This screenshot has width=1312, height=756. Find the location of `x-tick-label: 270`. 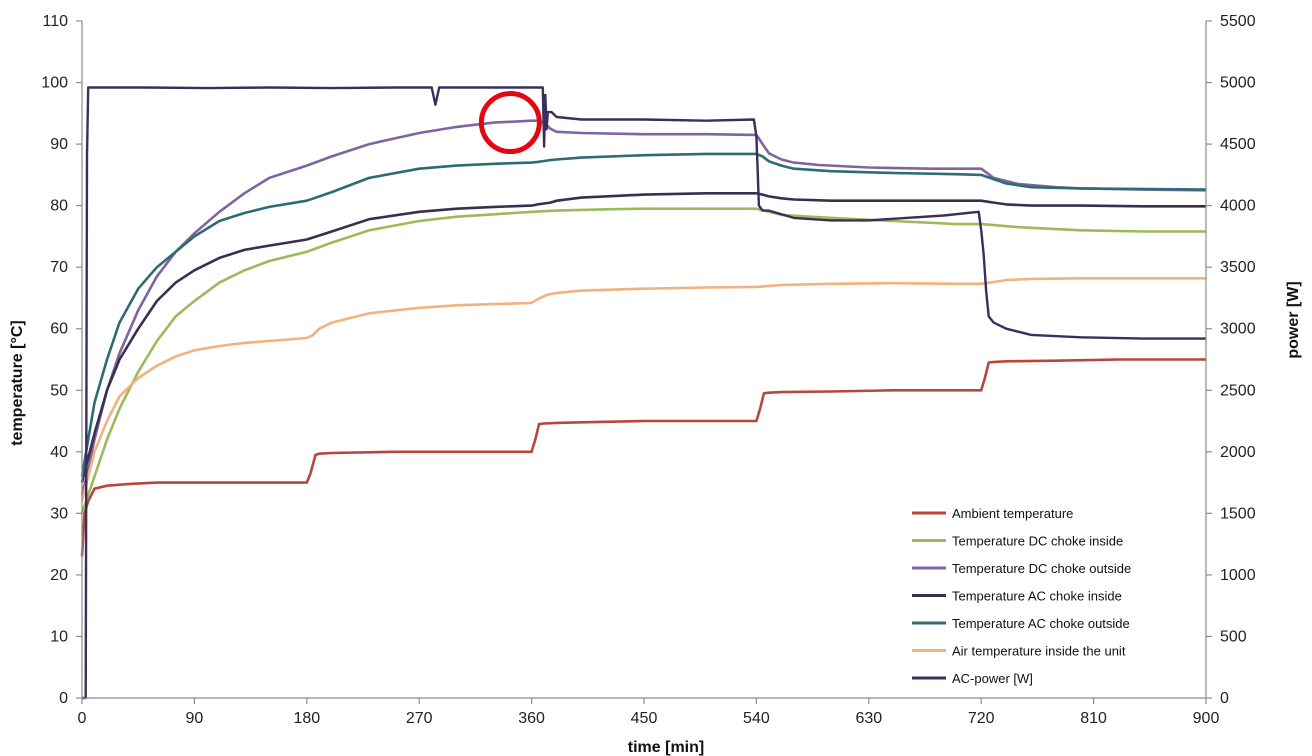

x-tick-label: 270 is located at coordinates (419, 718).